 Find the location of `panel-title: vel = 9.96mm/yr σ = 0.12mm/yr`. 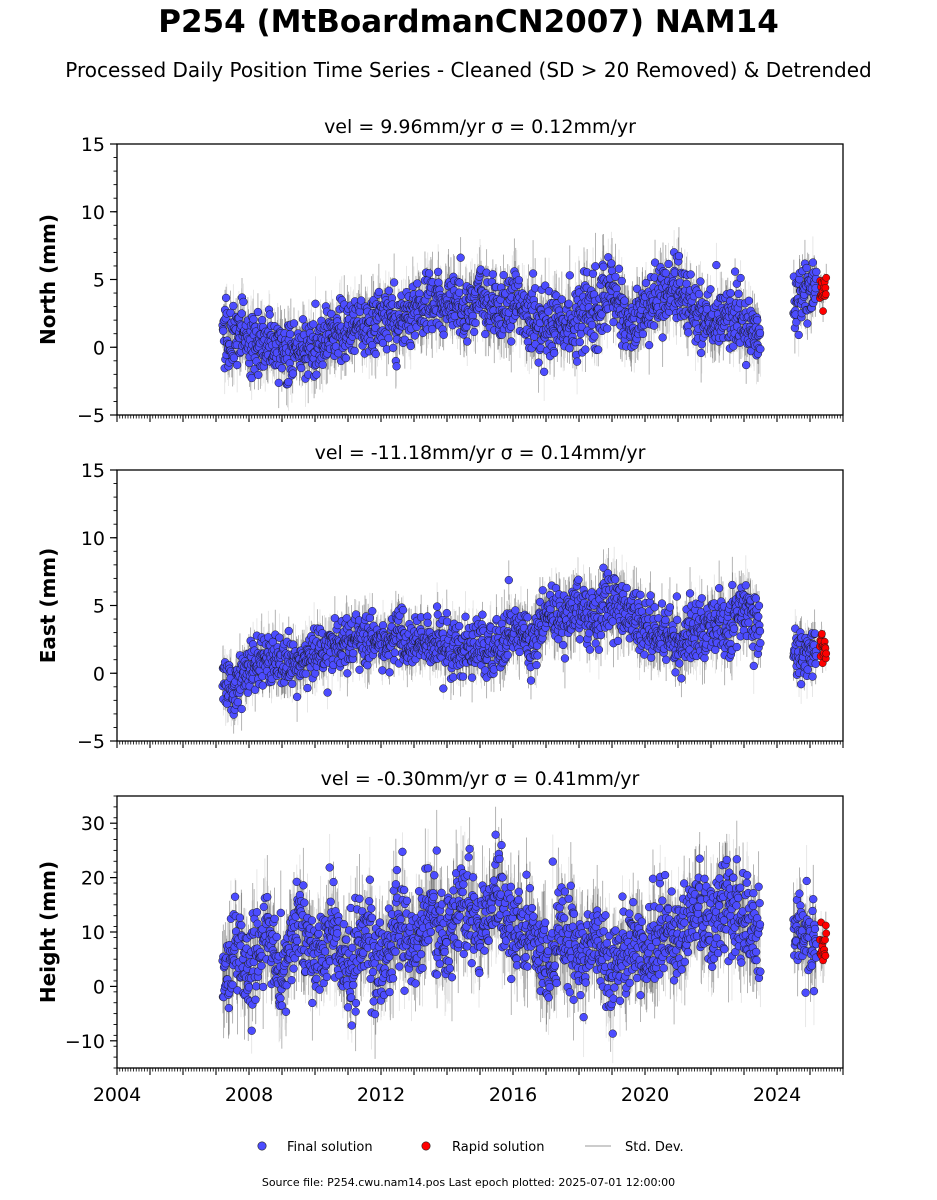

panel-title: vel = 9.96mm/yr σ = 0.12mm/yr is located at coordinates (480, 127).